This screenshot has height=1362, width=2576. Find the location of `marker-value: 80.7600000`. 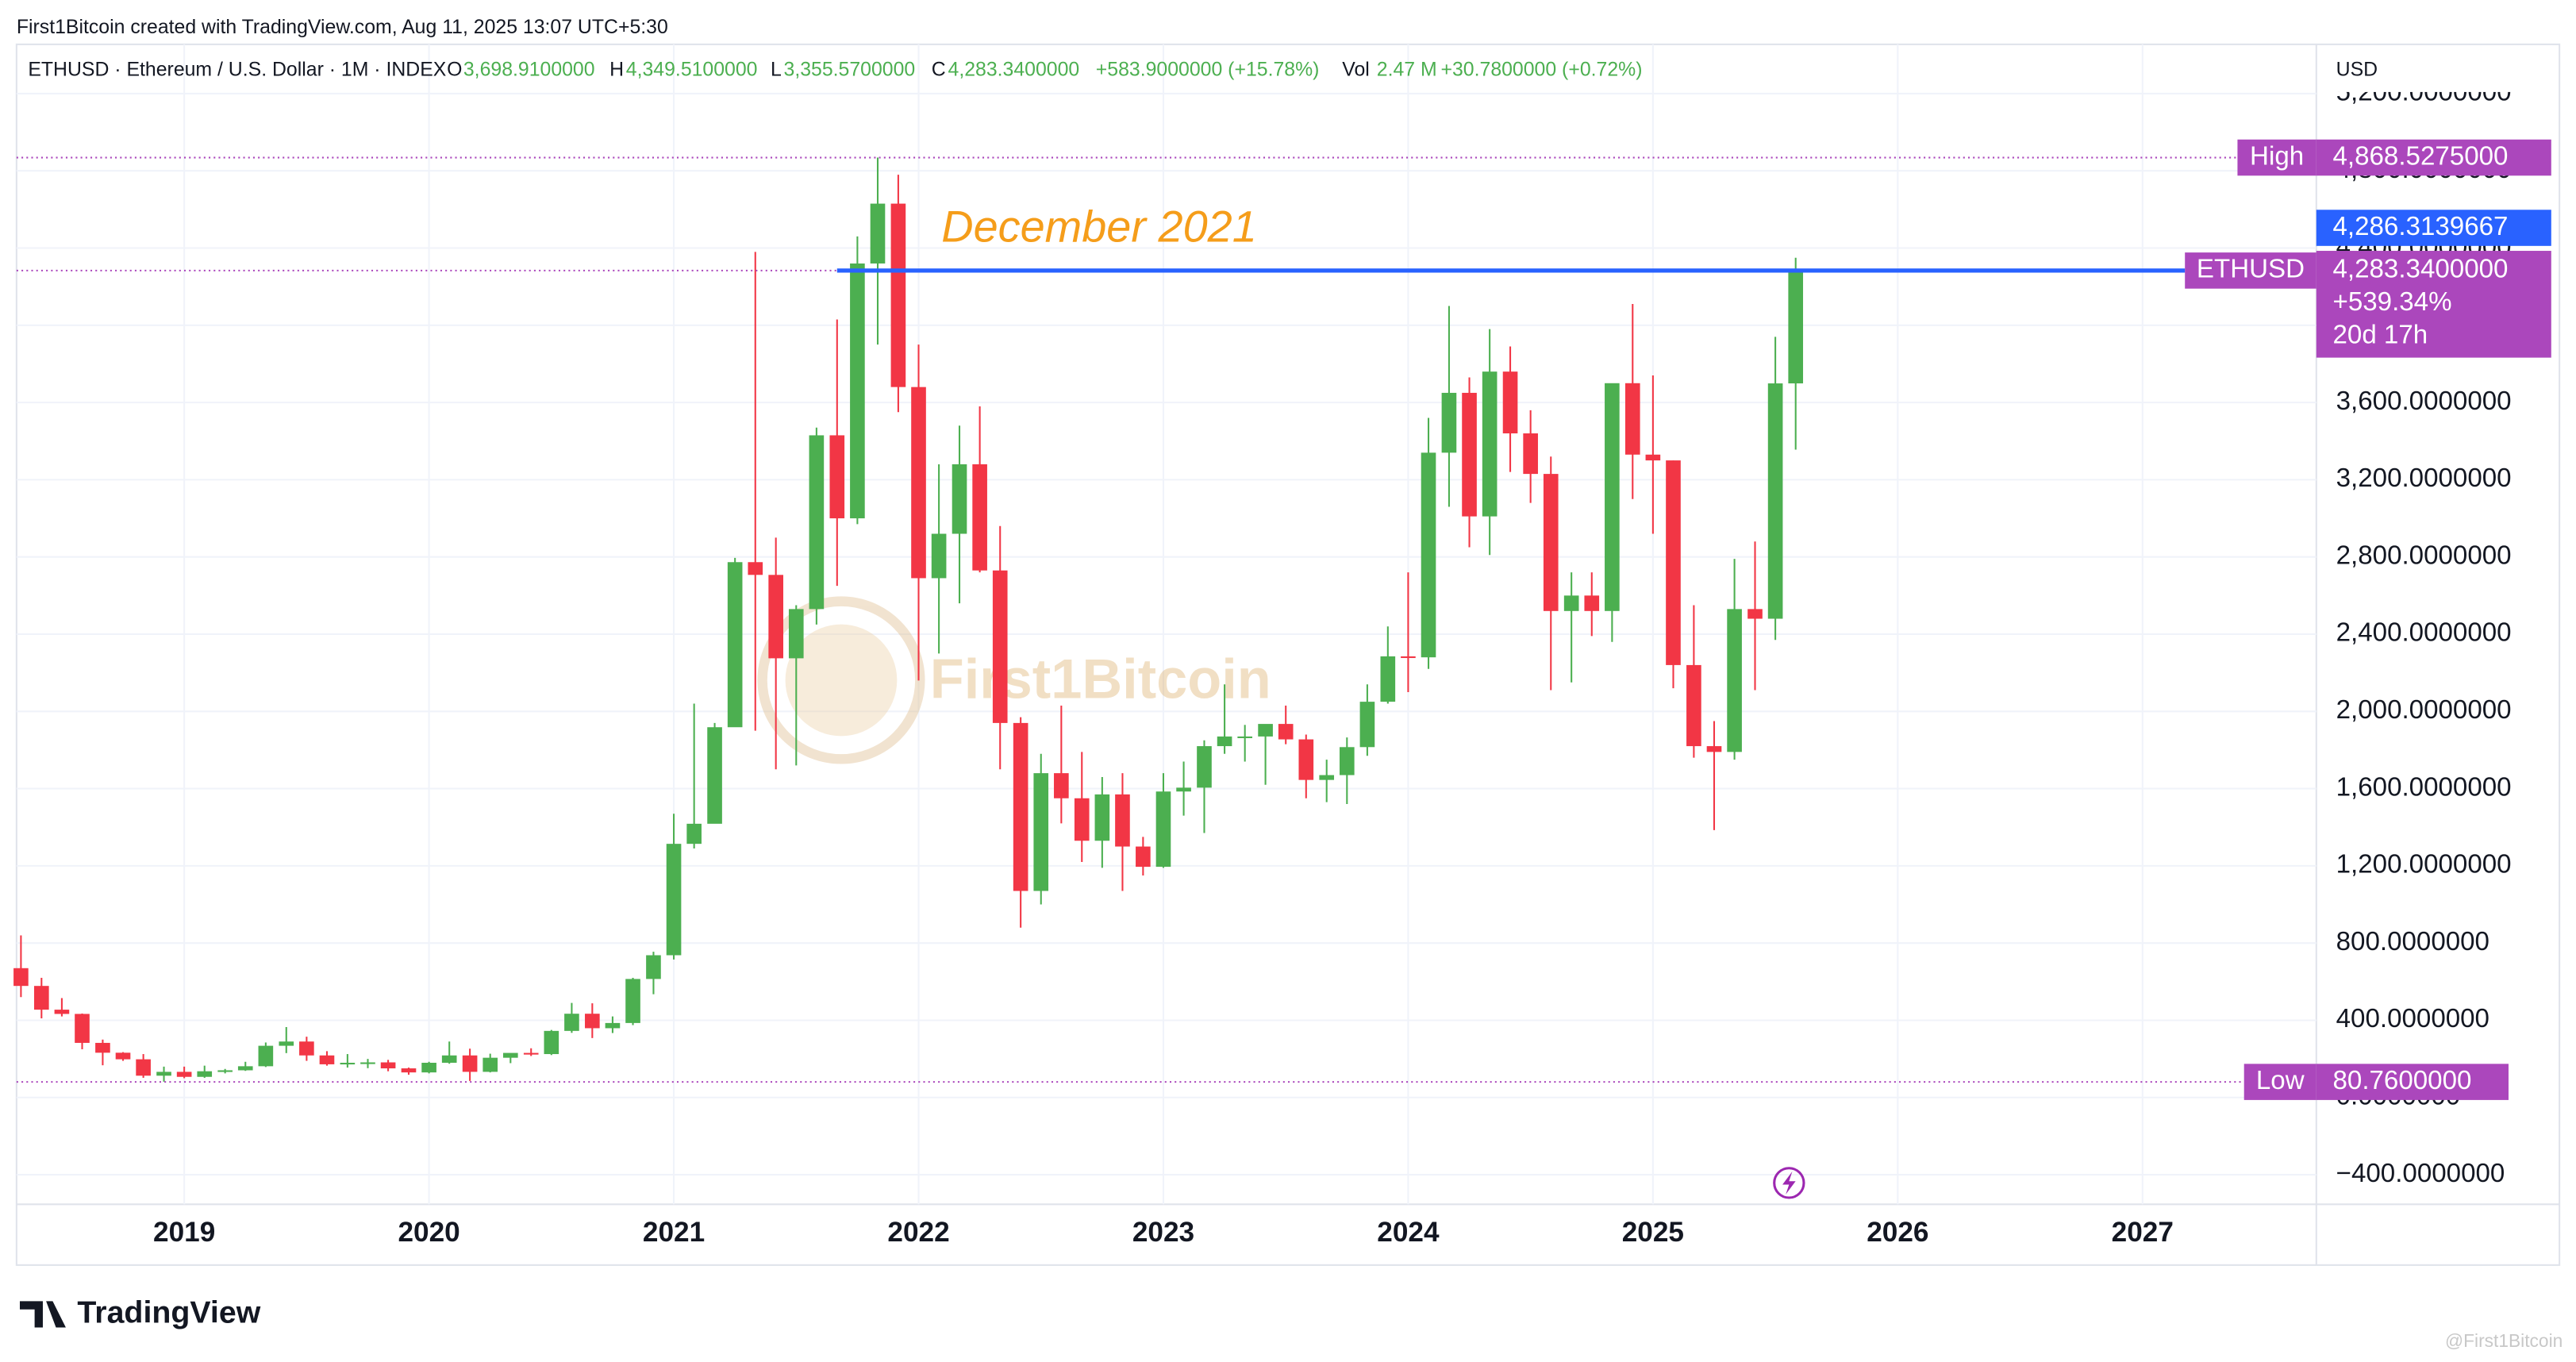

marker-value: 80.7600000 is located at coordinates (2401, 1080).